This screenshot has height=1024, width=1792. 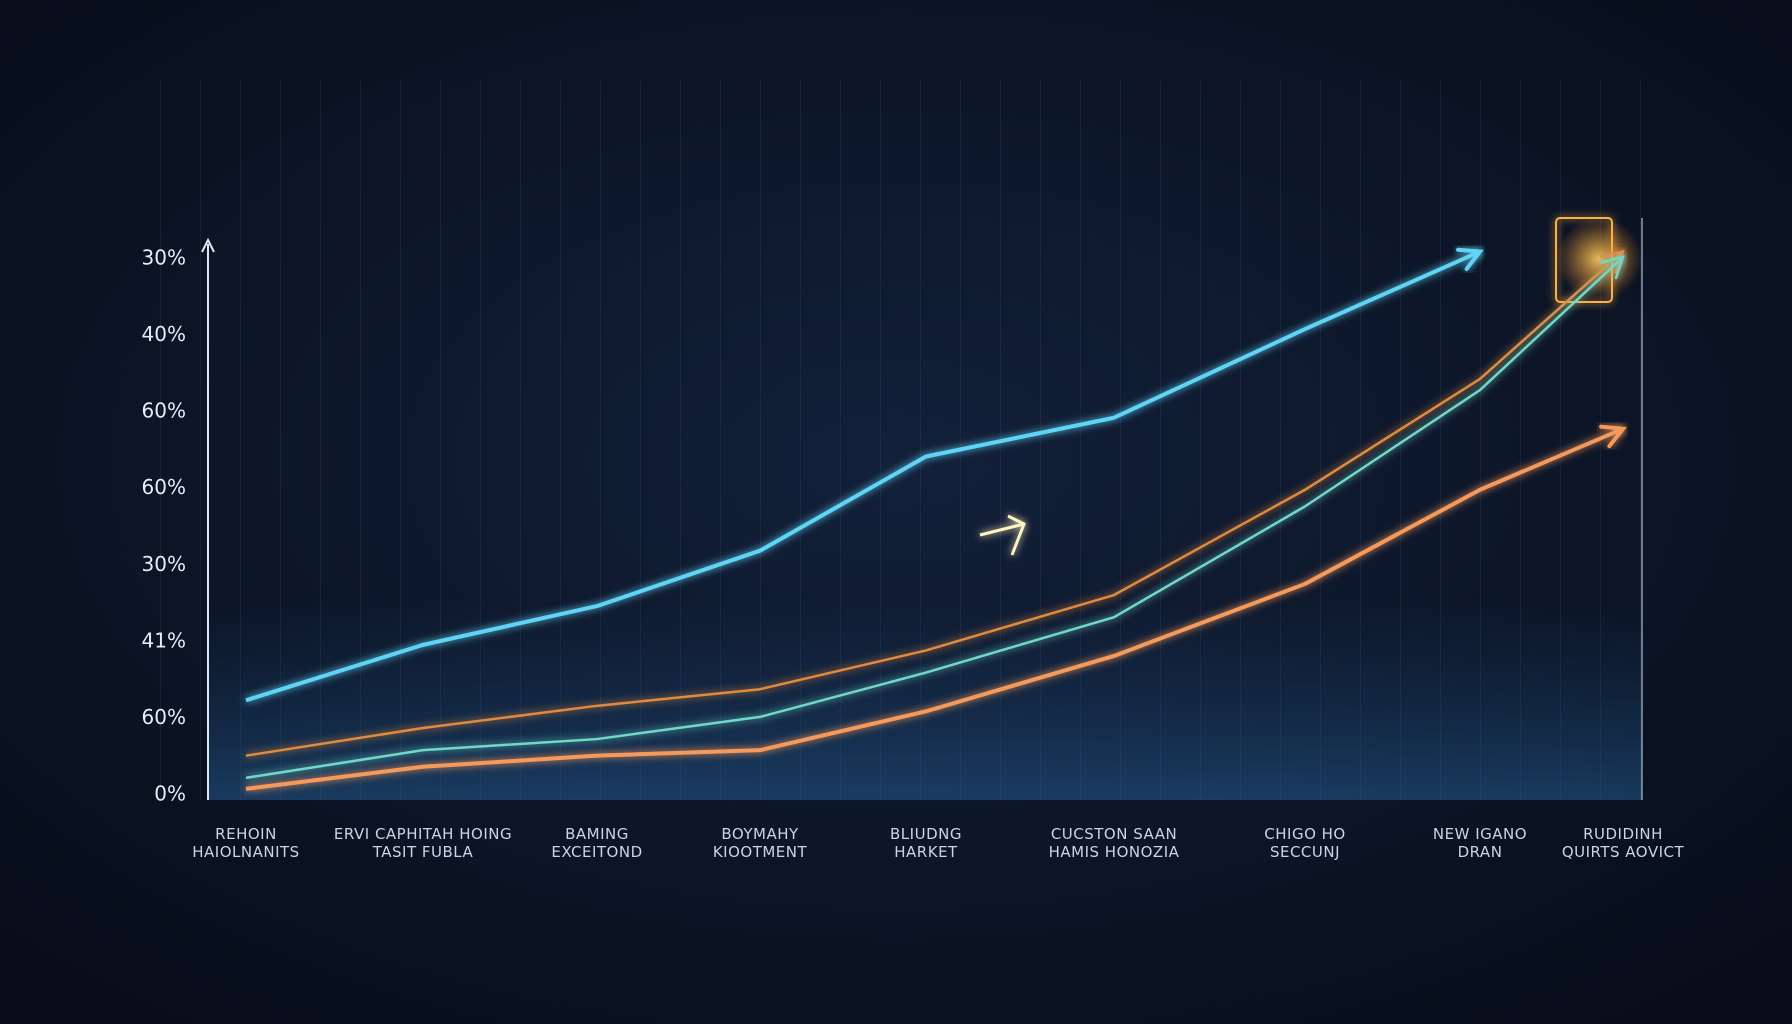 I want to click on x-tick-label: RUDIDINH QUIRTS AOVICT, so click(x=1623, y=843).